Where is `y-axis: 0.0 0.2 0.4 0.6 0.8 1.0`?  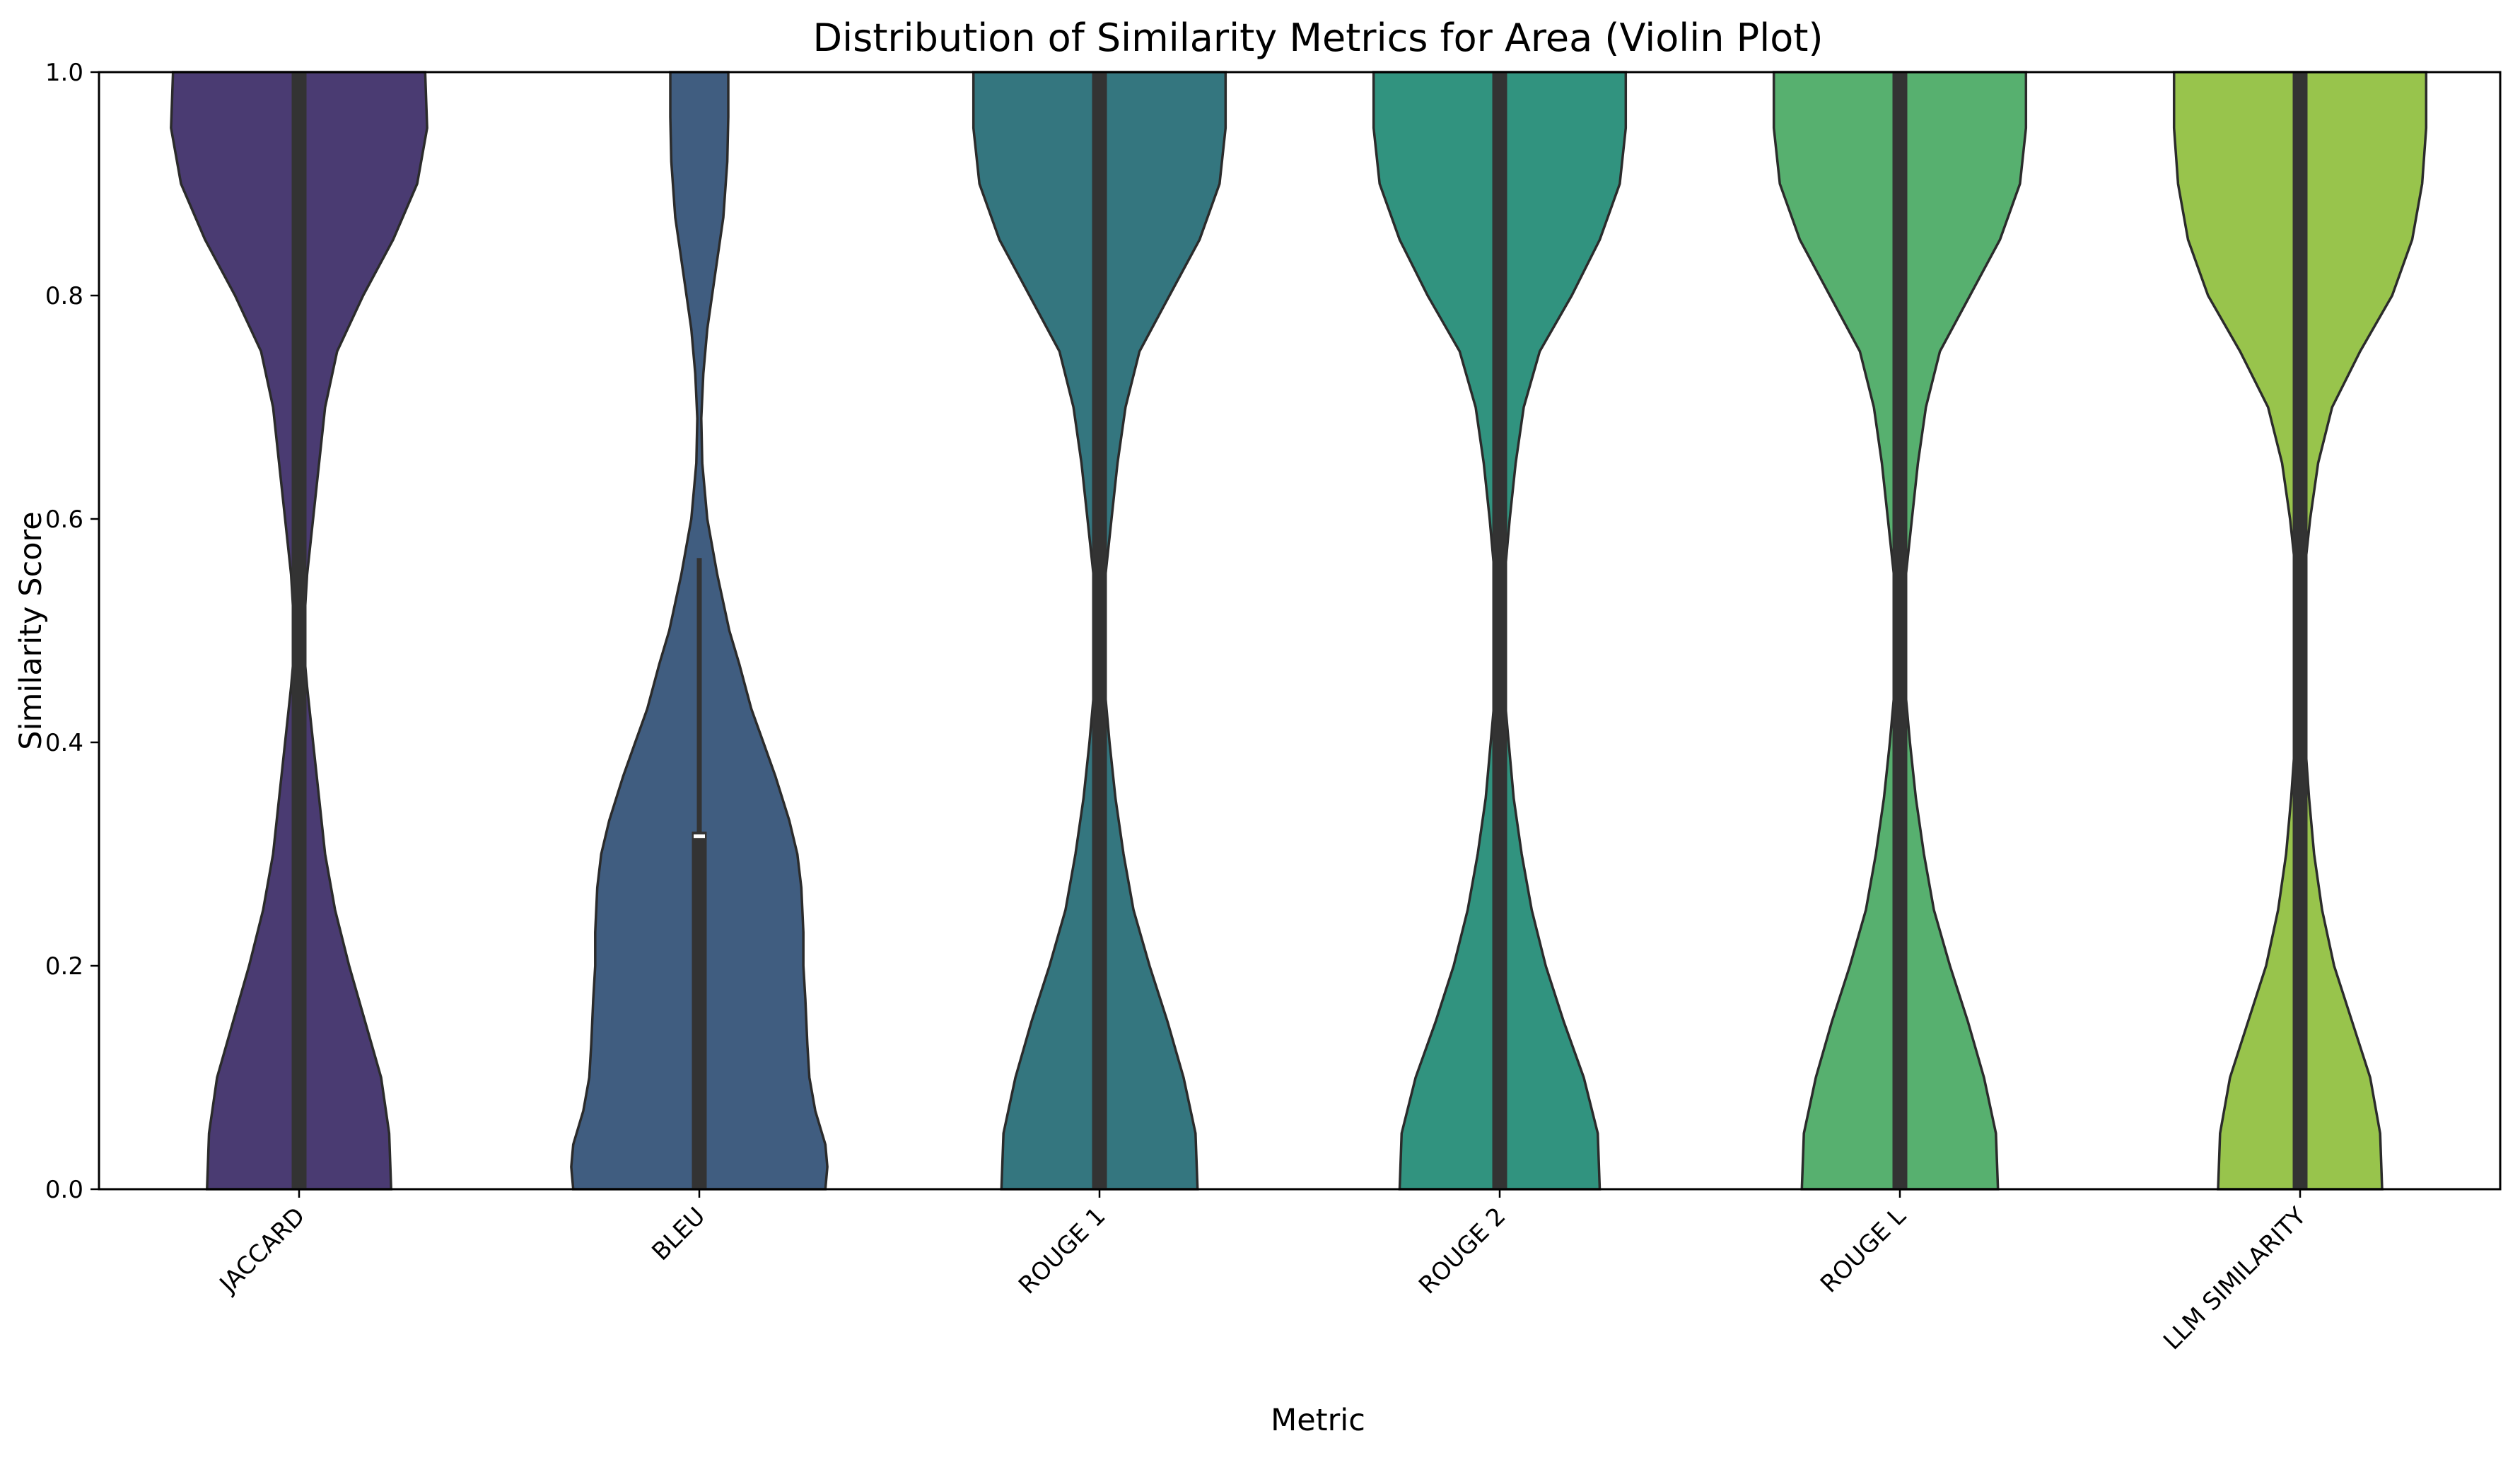 y-axis: 0.0 0.2 0.4 0.6 0.8 1.0 is located at coordinates (72, 631).